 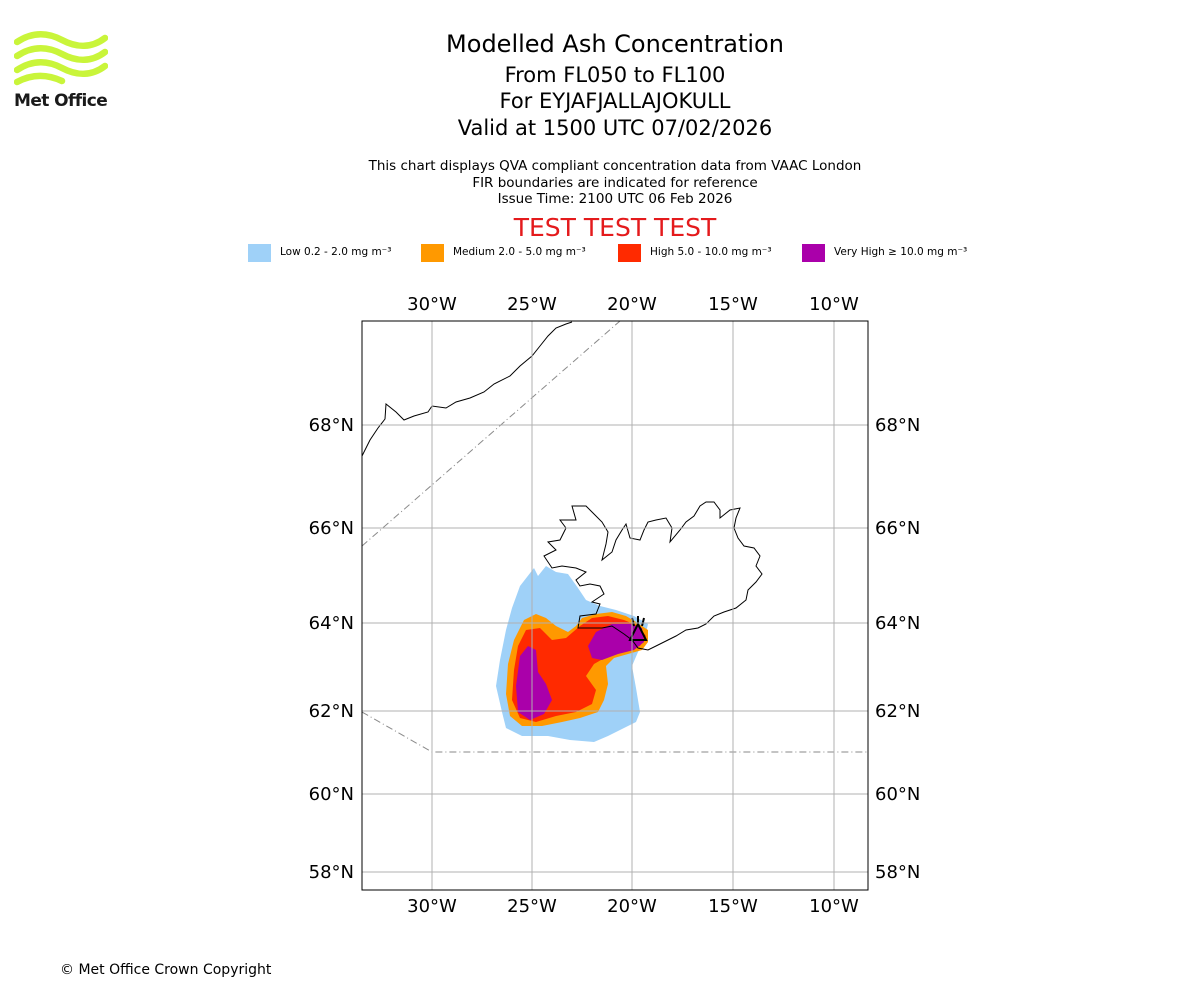 What do you see at coordinates (615, 227) in the screenshot?
I see `test-banner: TEST TEST TEST` at bounding box center [615, 227].